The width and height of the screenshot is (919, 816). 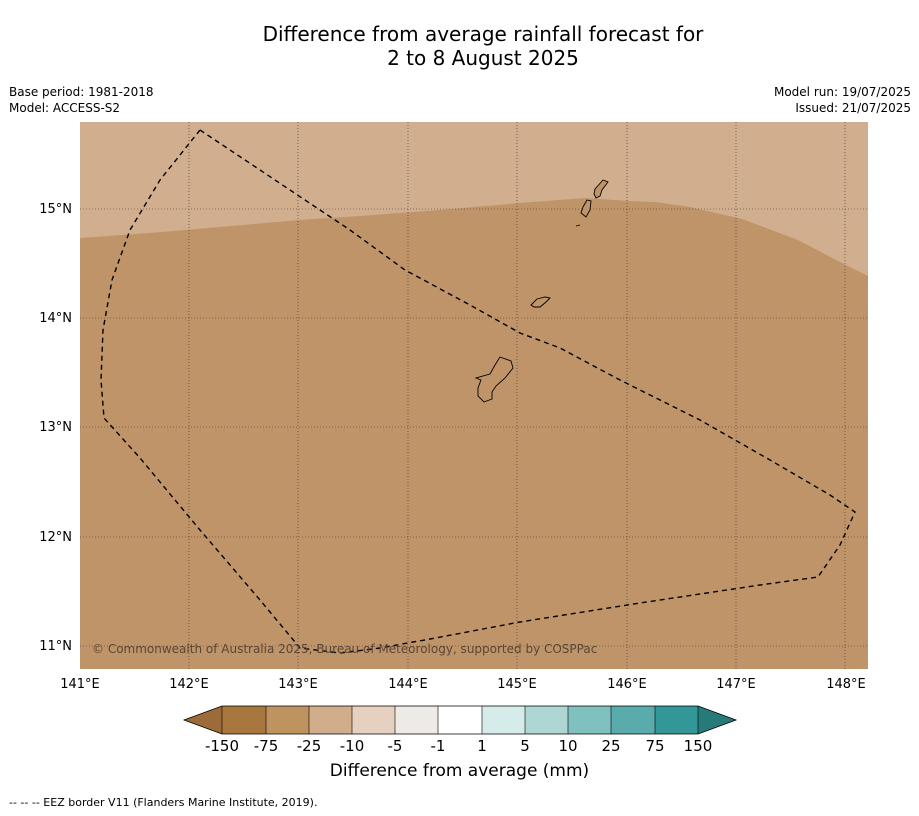 I want to click on colorbar-tick: 5, so click(x=525, y=746).